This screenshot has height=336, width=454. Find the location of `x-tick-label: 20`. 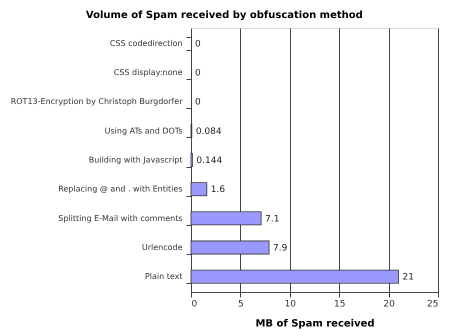

x-tick-label: 20 is located at coordinates (389, 305).